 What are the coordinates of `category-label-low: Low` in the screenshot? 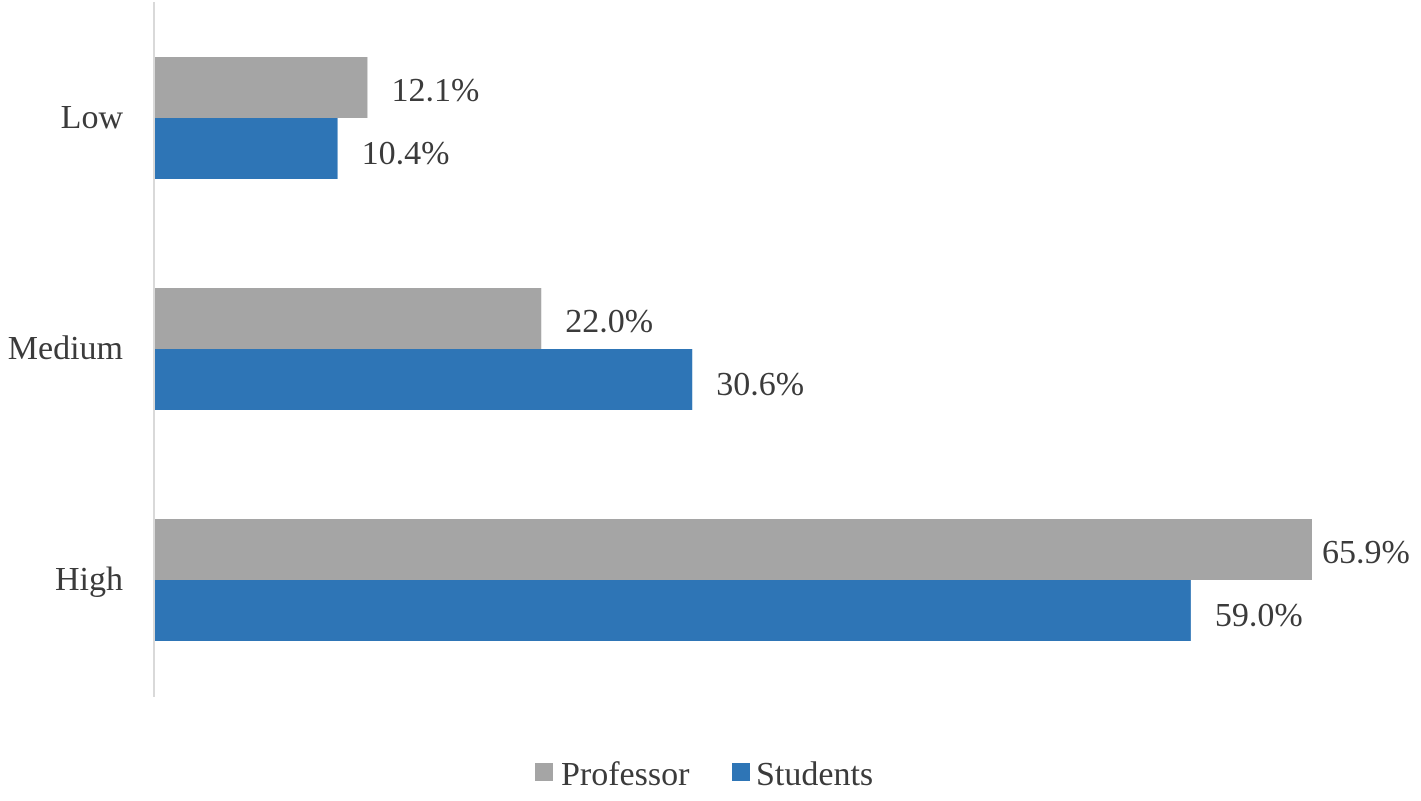 It's located at (92, 117).